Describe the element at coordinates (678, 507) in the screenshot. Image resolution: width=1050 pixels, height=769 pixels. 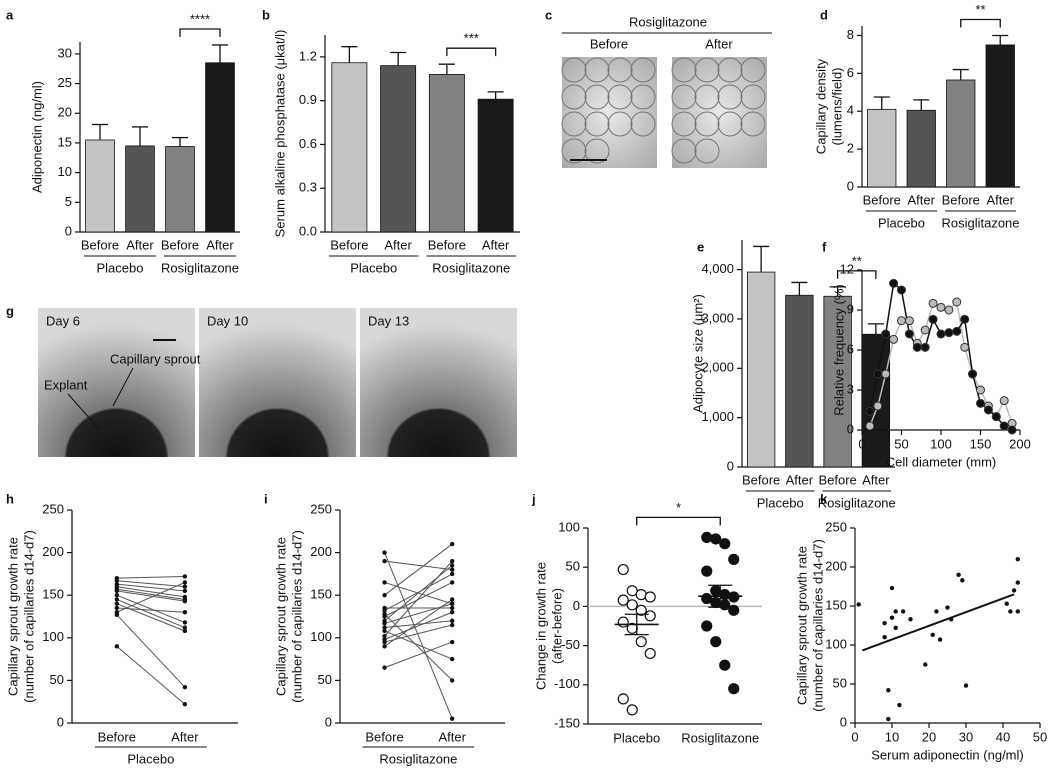
I see `significance-label: *` at that location.